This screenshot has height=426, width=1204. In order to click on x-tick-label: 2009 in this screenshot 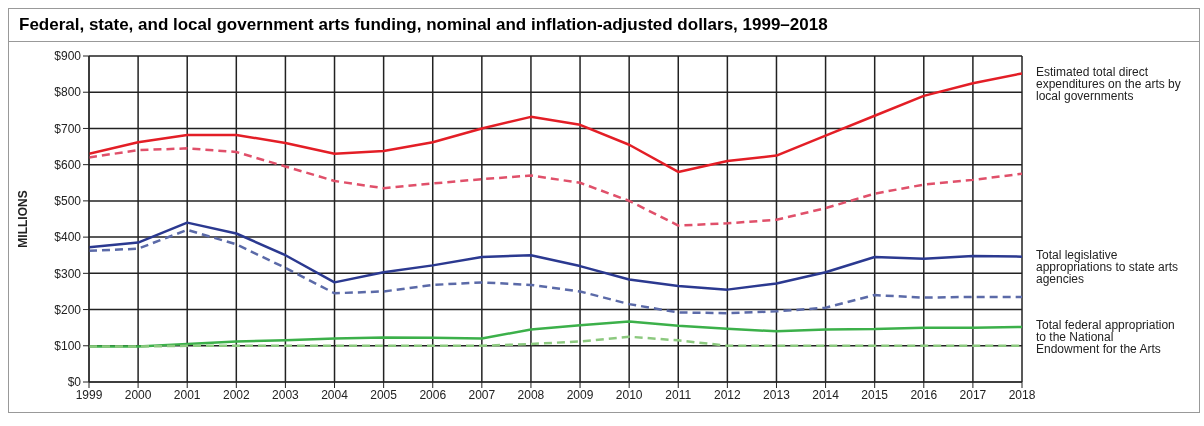, I will do `click(580, 394)`.